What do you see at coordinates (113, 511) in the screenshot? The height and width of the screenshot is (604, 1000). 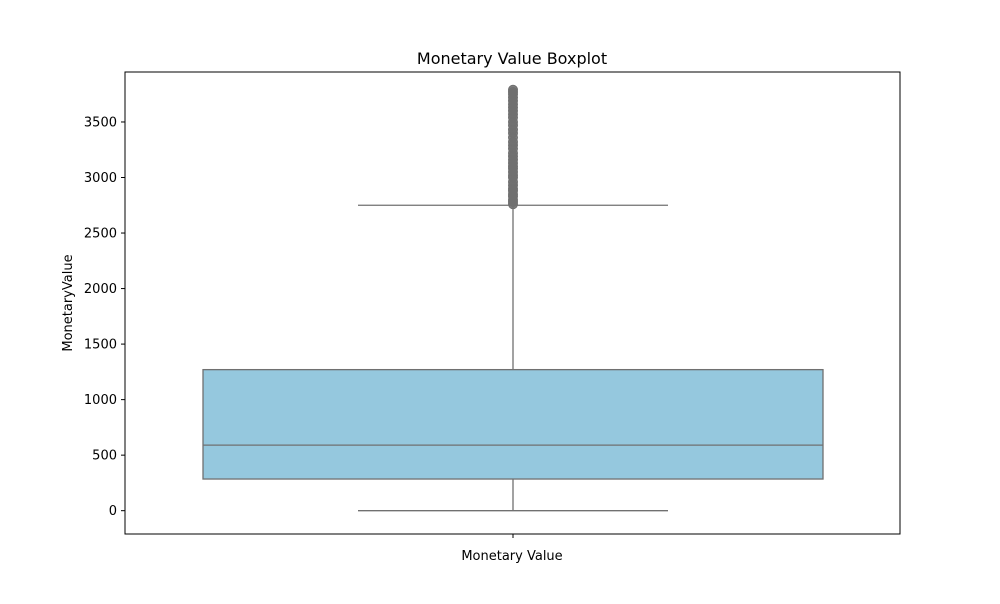 I see `y-tick-label: 0` at bounding box center [113, 511].